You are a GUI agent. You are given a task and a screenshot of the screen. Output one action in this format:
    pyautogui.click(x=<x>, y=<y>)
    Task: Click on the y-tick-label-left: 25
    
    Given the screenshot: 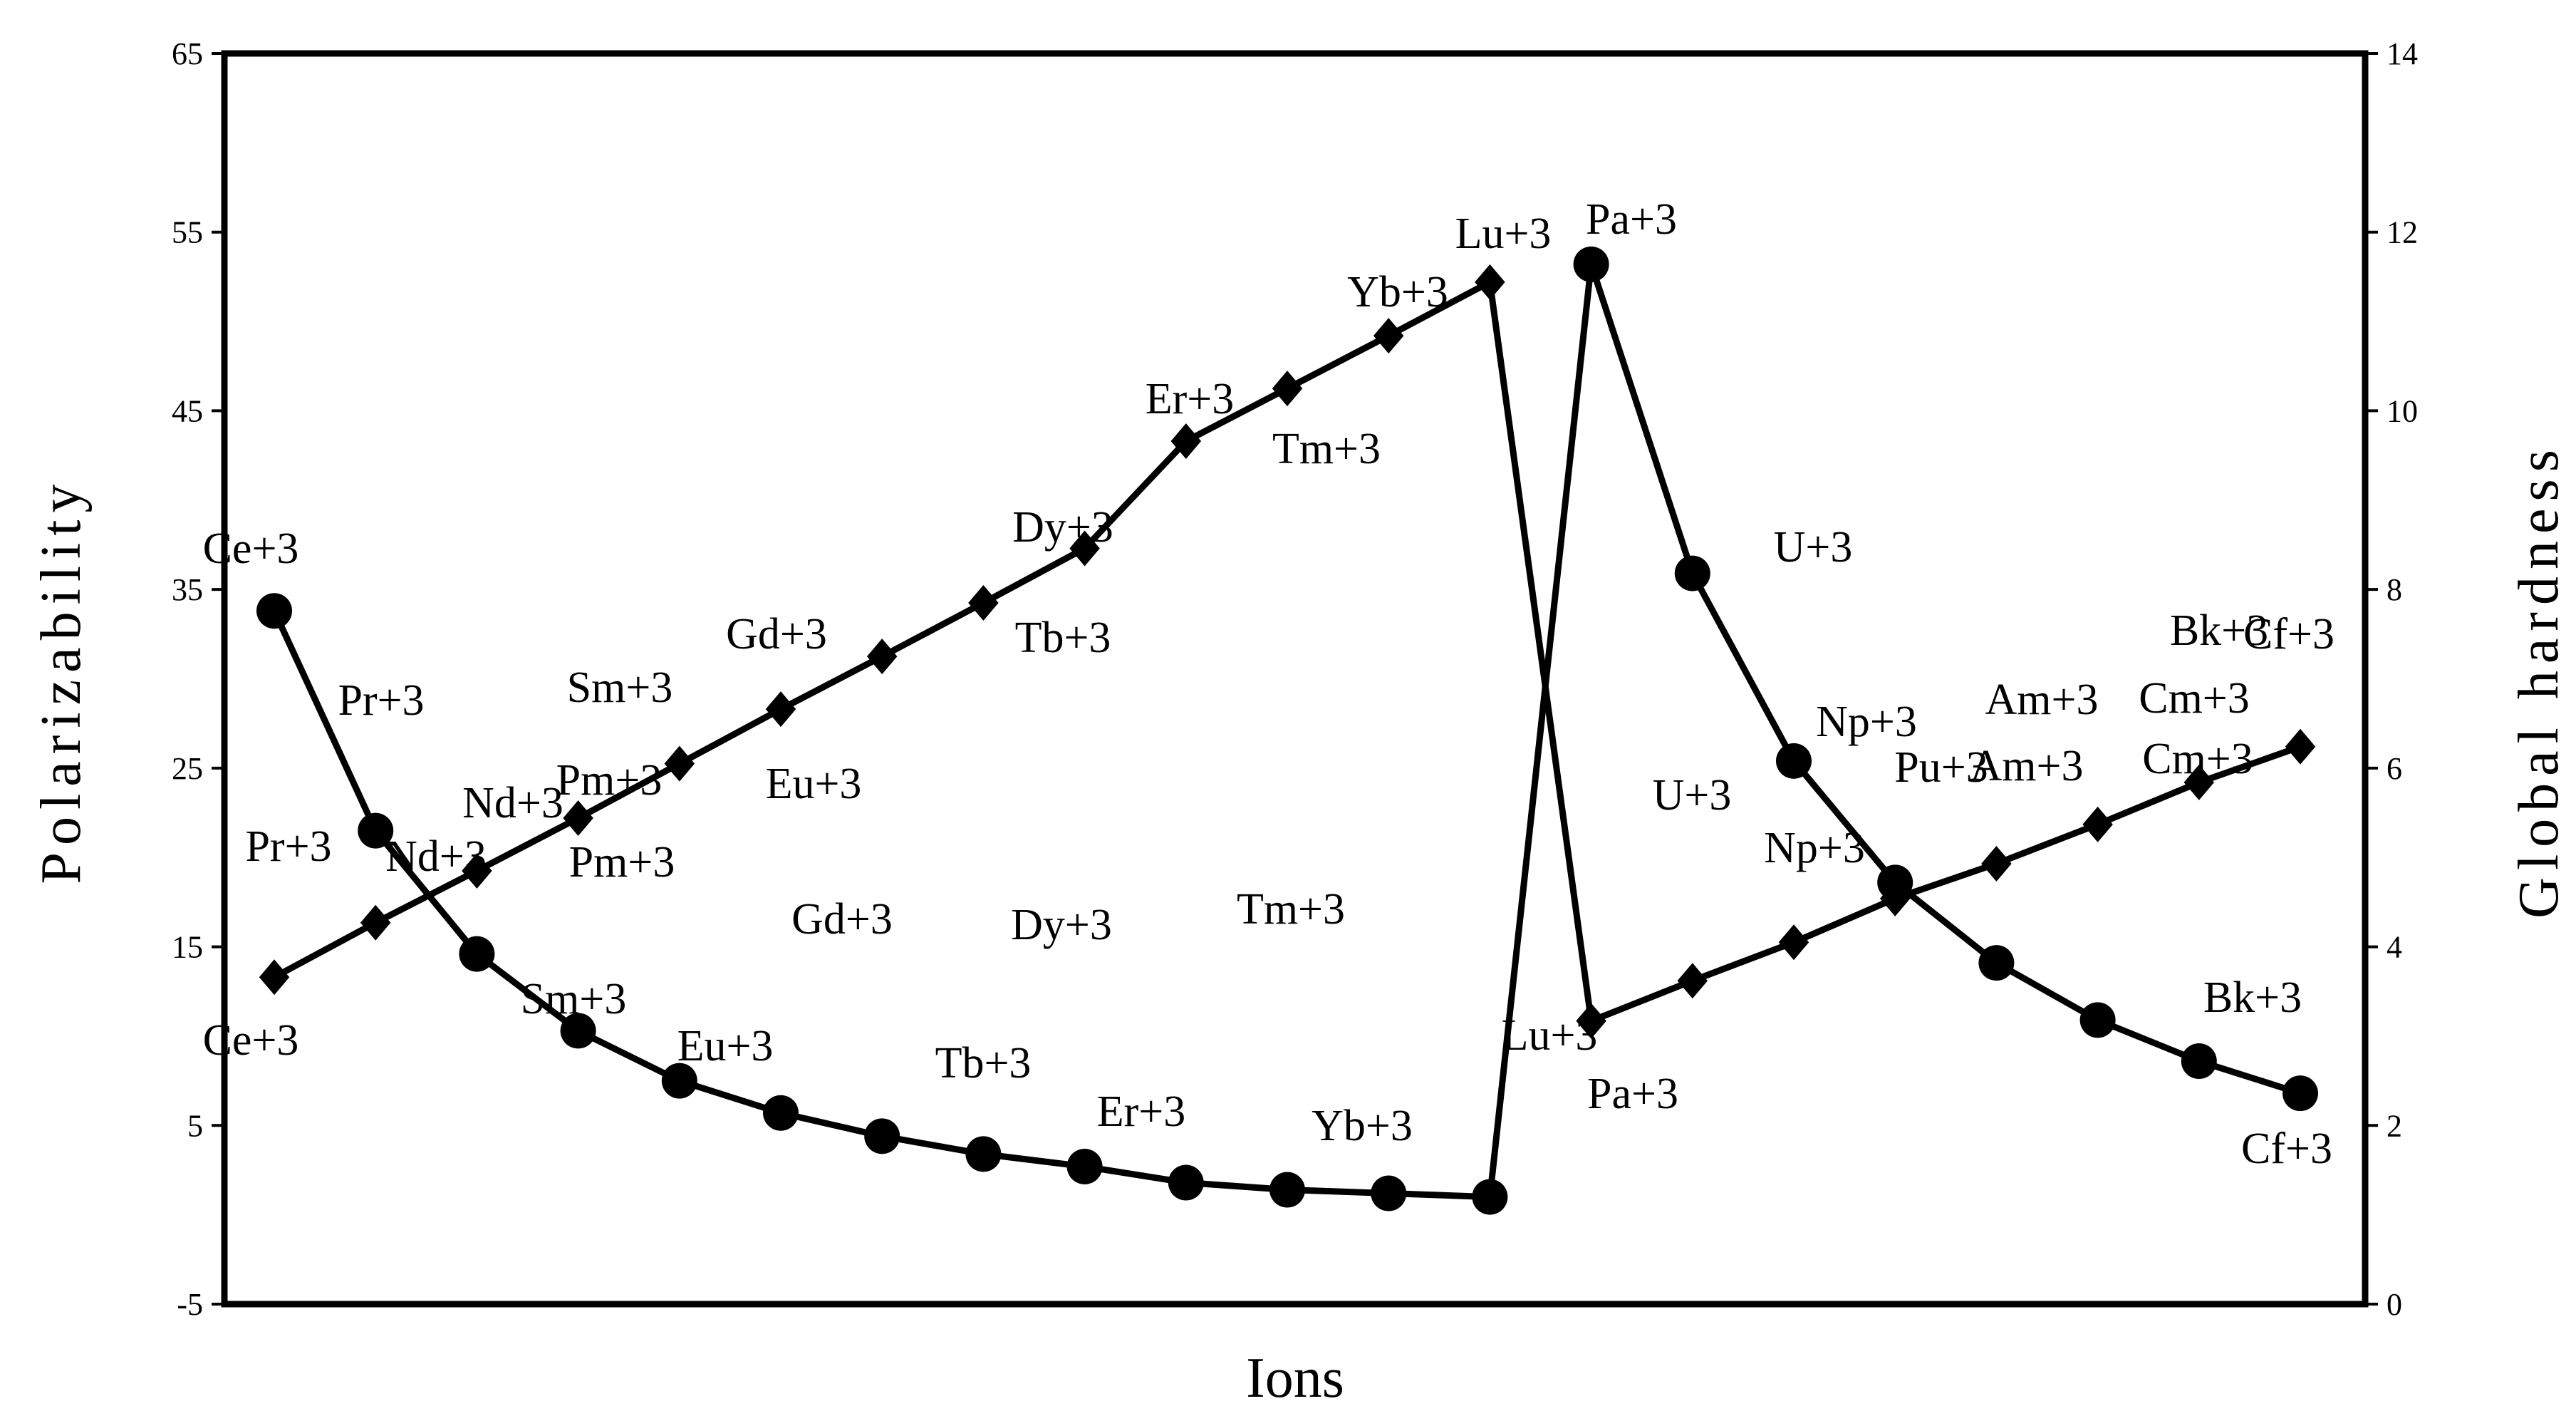 What is the action you would take?
    pyautogui.click(x=187, y=769)
    